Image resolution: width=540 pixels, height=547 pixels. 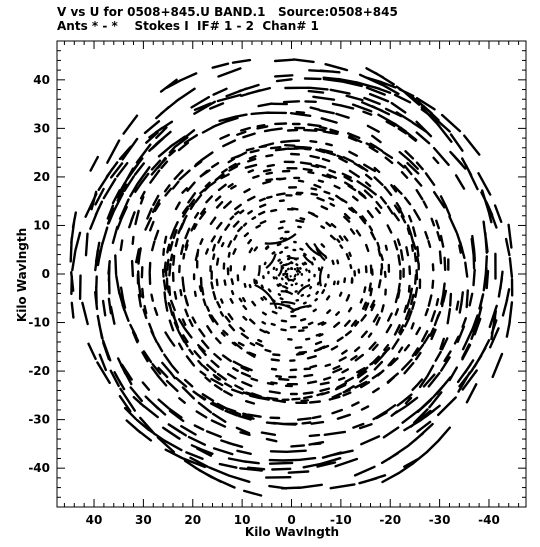 I want to click on y-tick-label: -20, so click(x=39, y=371).